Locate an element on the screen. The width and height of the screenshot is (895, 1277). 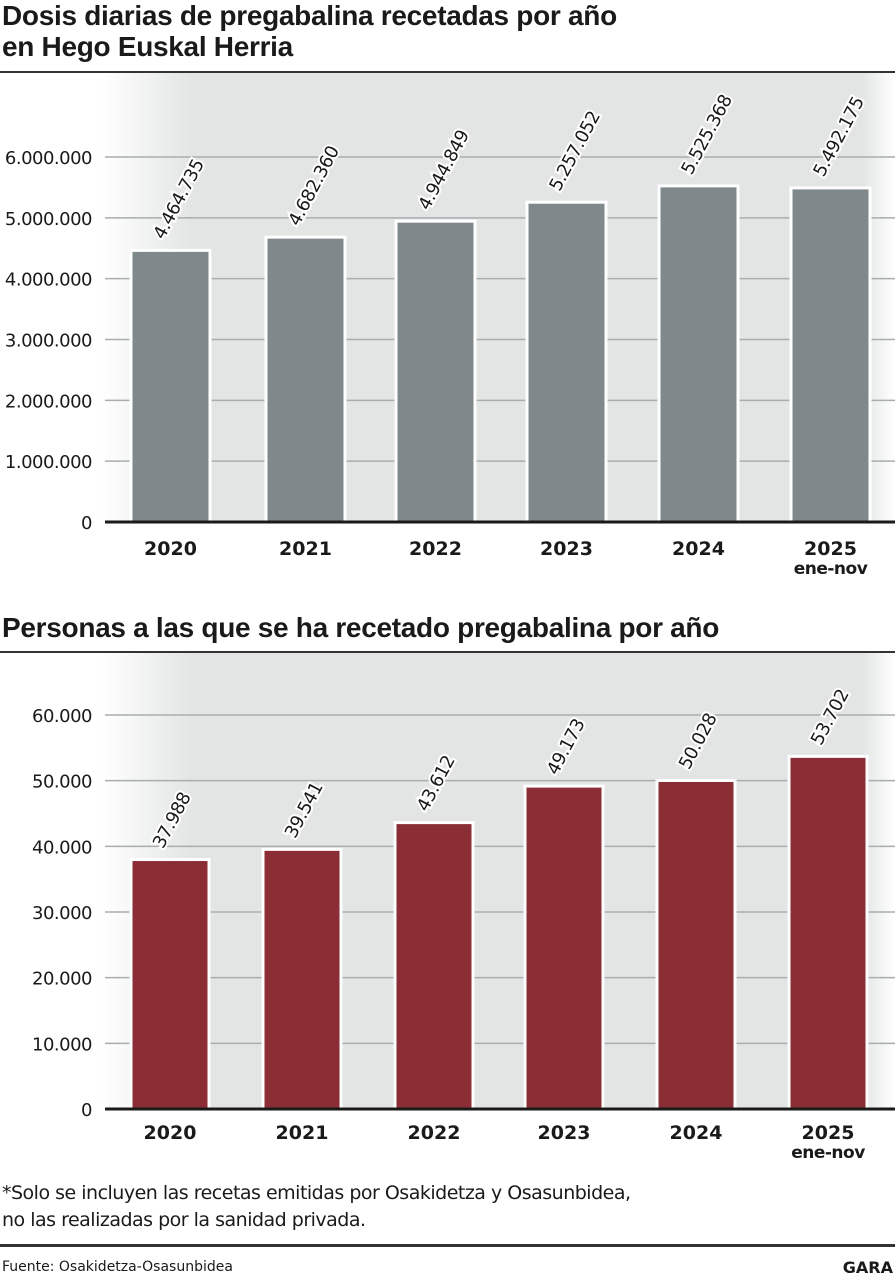
y-tick-label: 40.000 is located at coordinates (62, 847).